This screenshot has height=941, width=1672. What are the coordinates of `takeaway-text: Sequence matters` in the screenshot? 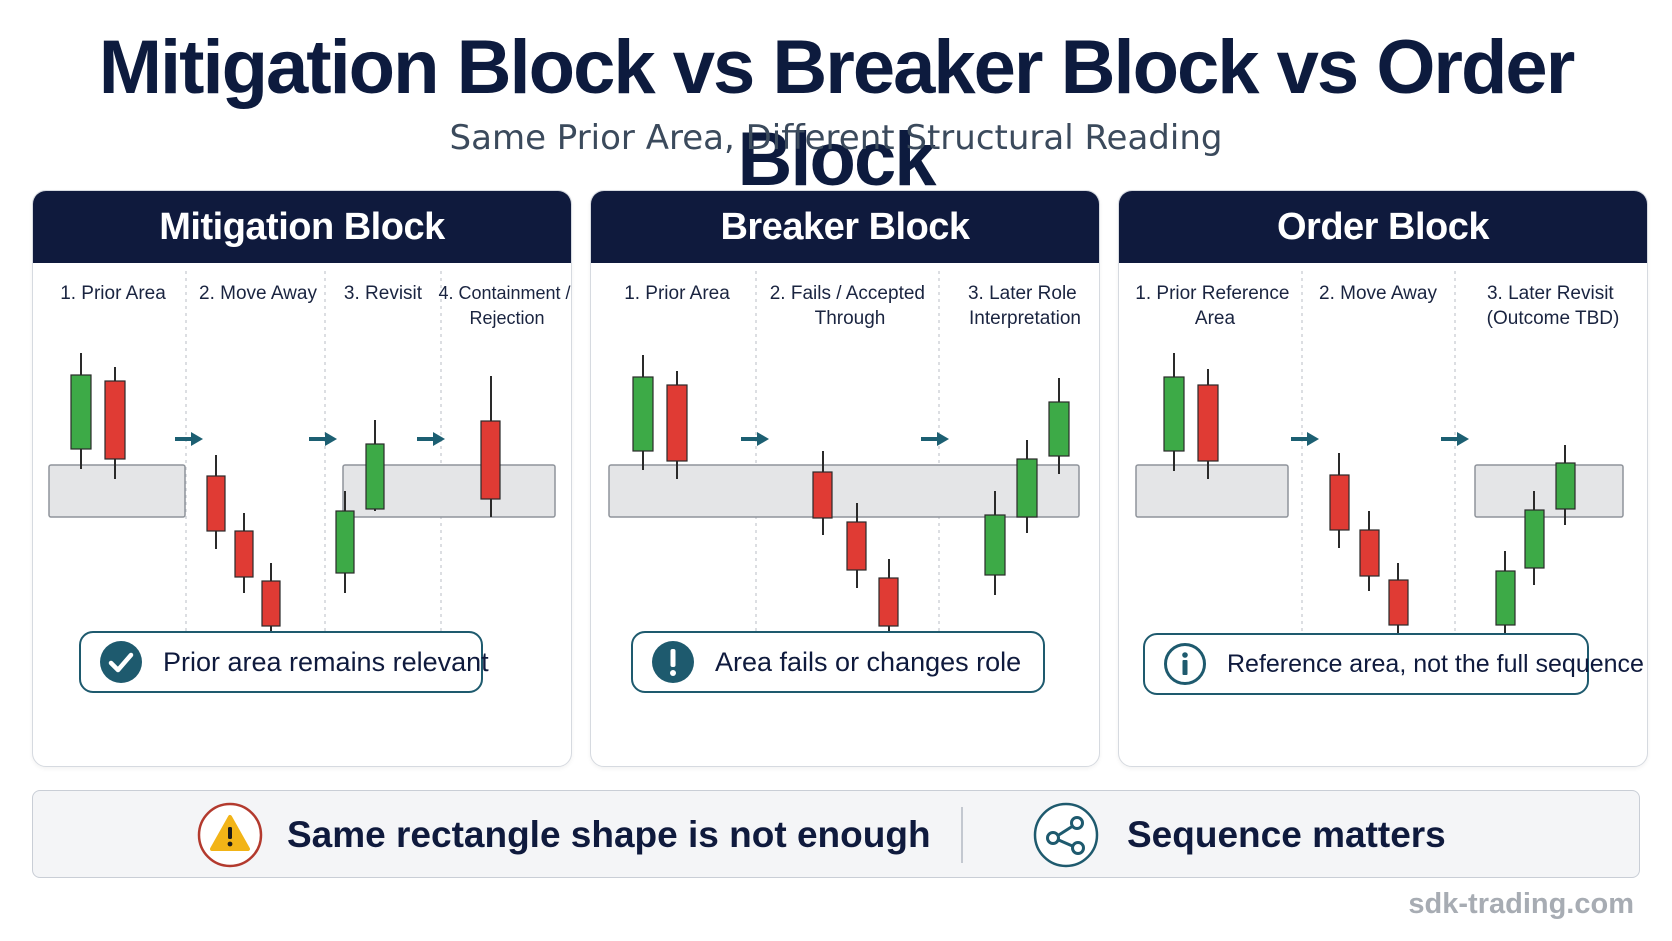 It's located at (1286, 834).